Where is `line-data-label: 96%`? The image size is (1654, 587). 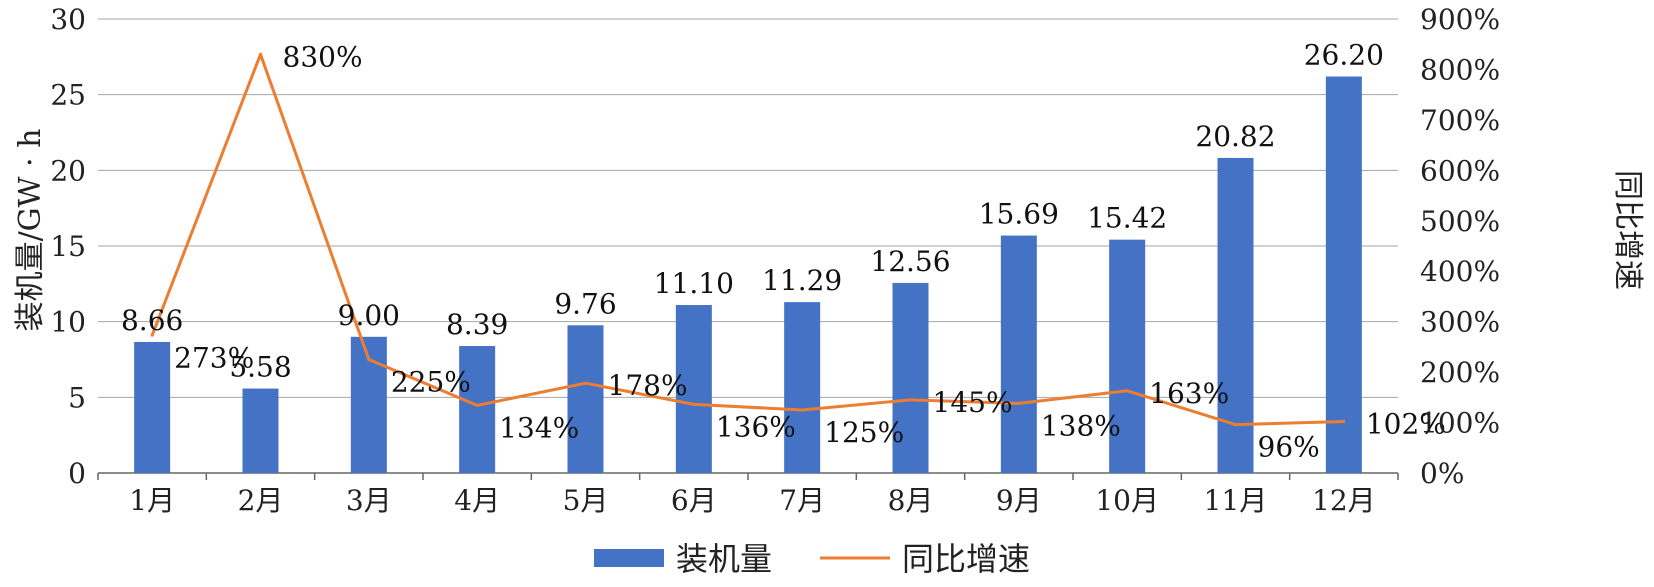 line-data-label: 96% is located at coordinates (1289, 447).